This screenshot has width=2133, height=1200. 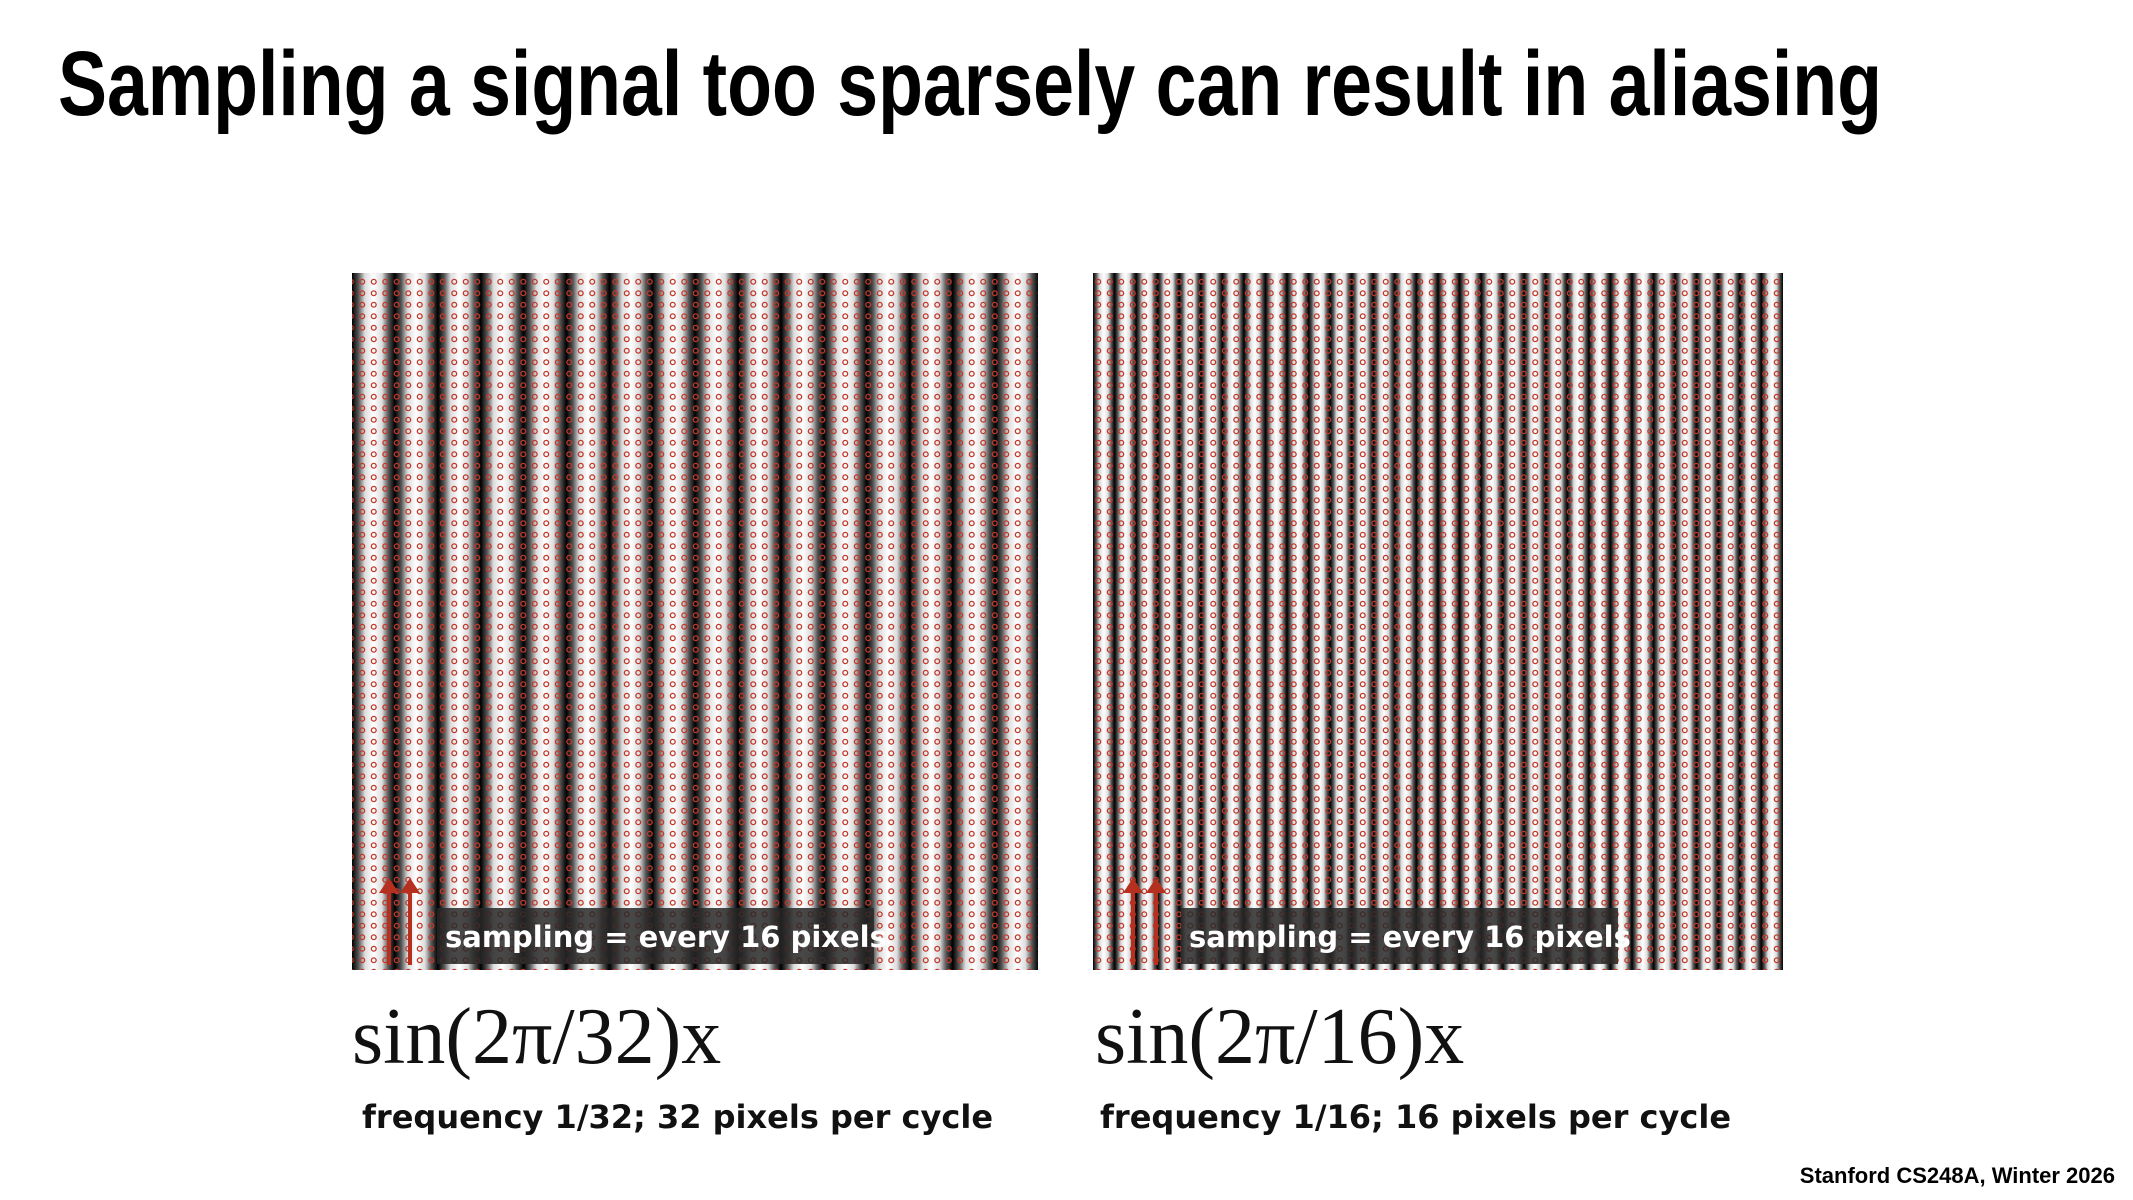 I want to click on formula: sin(2π/16)x, so click(x=1279, y=1037).